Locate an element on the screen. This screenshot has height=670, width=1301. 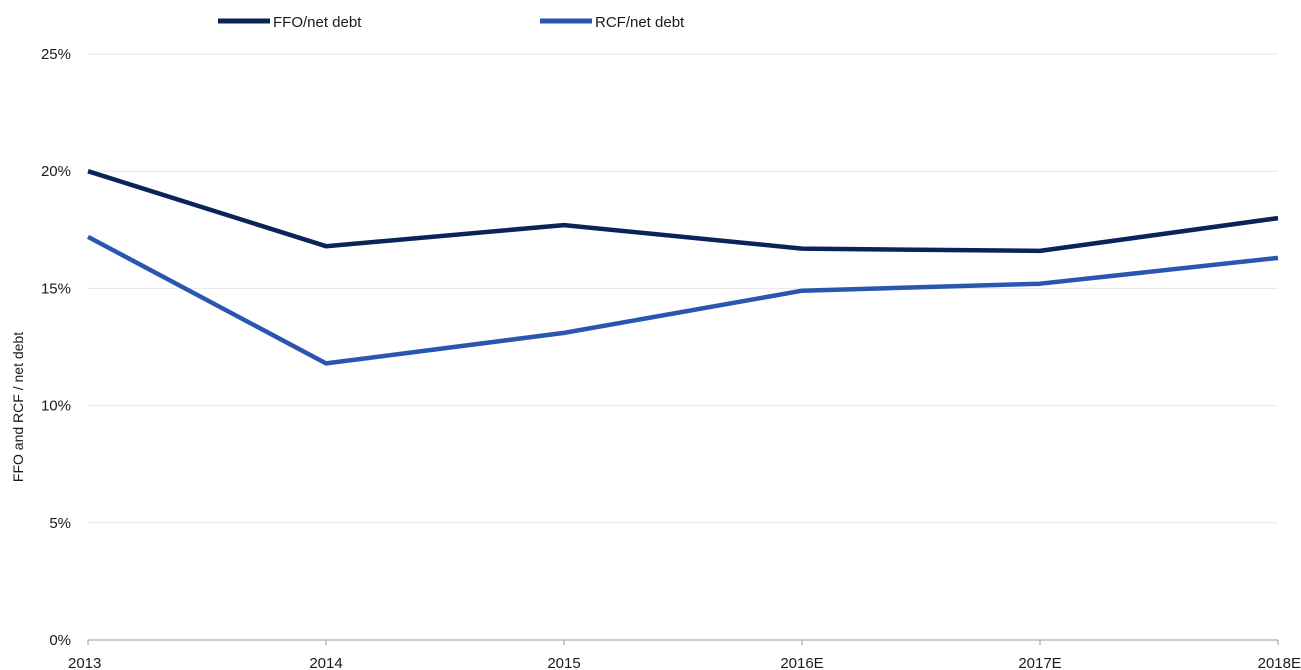
legend-label: FFO/net debt is located at coordinates (317, 22).